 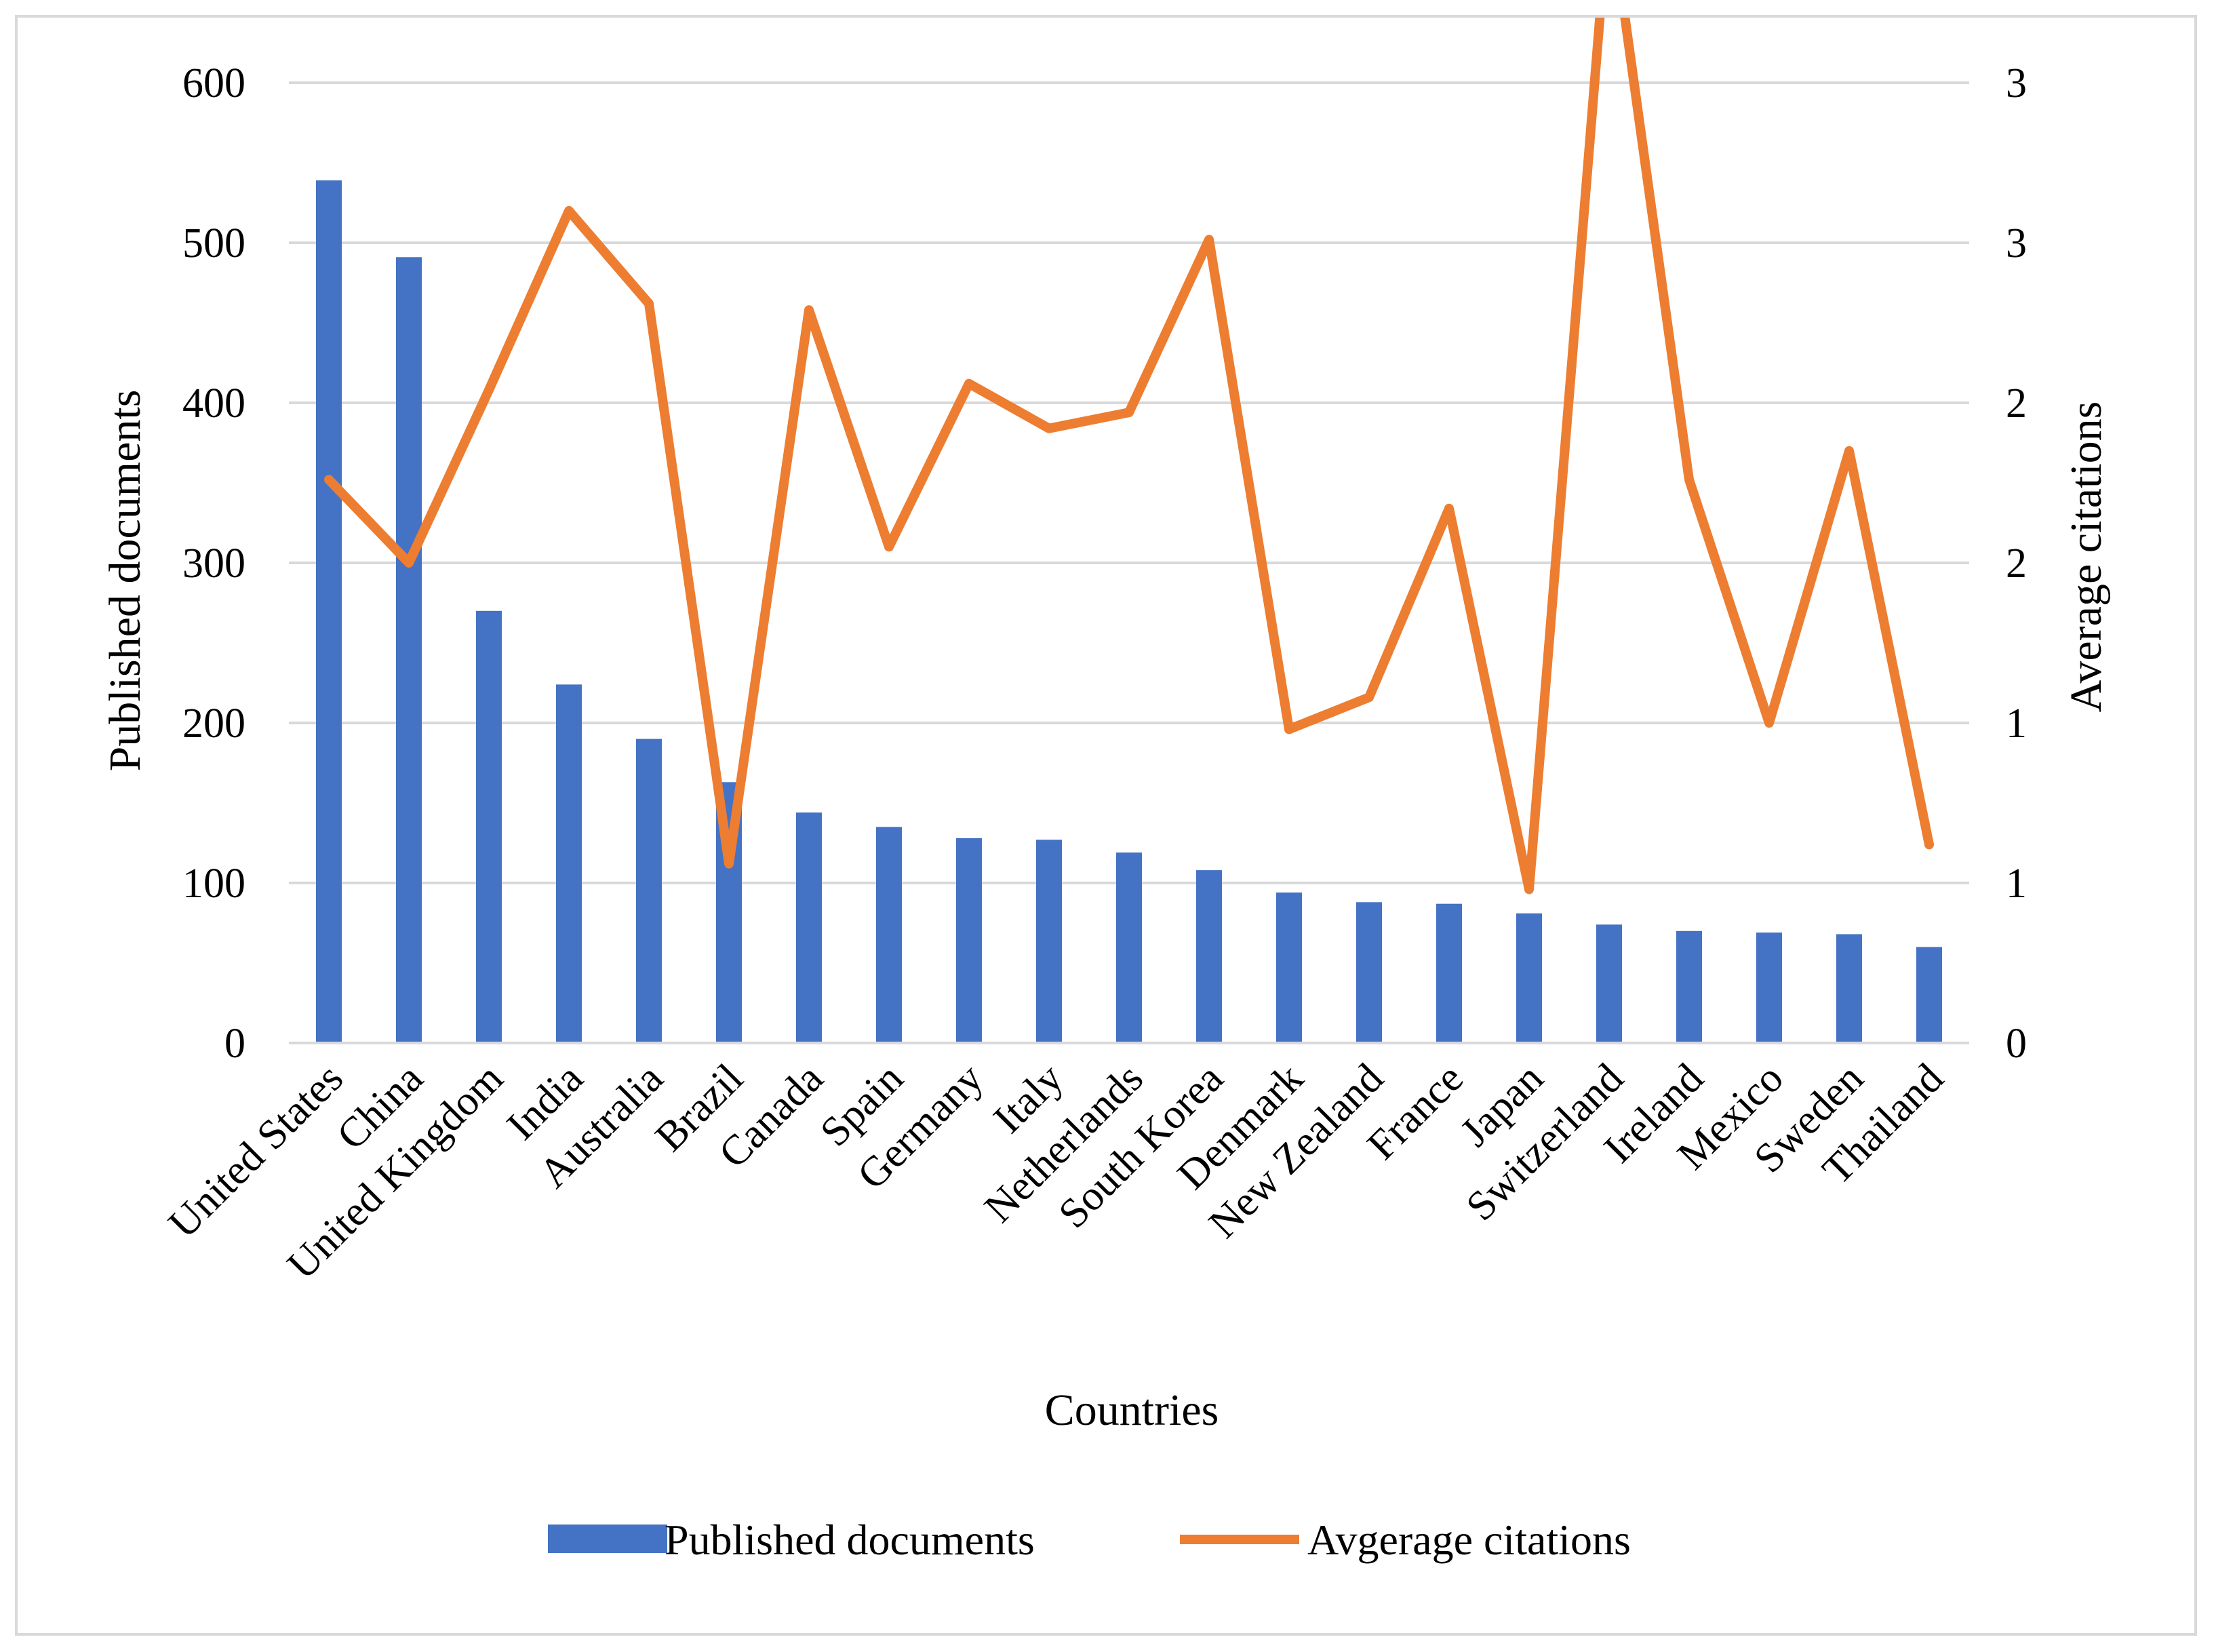 What do you see at coordinates (1090, 1540) in the screenshot?
I see `legend: Published documents Avgerage citations` at bounding box center [1090, 1540].